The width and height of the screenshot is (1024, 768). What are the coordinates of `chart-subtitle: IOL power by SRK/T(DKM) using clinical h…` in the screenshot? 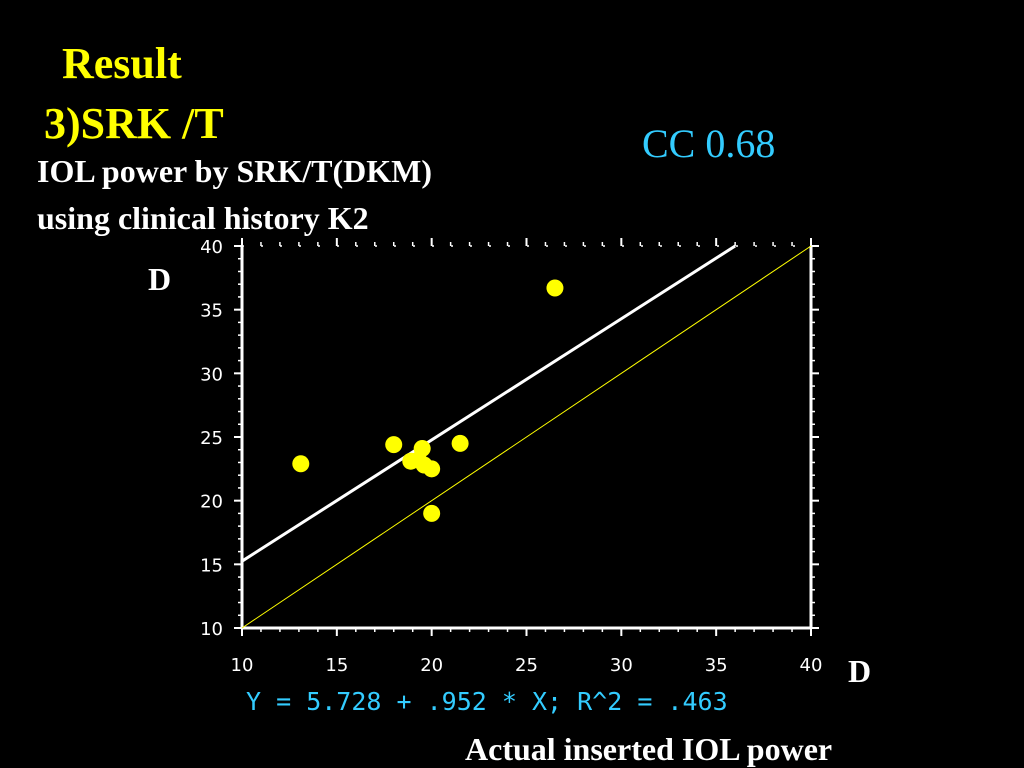 It's located at (234, 195).